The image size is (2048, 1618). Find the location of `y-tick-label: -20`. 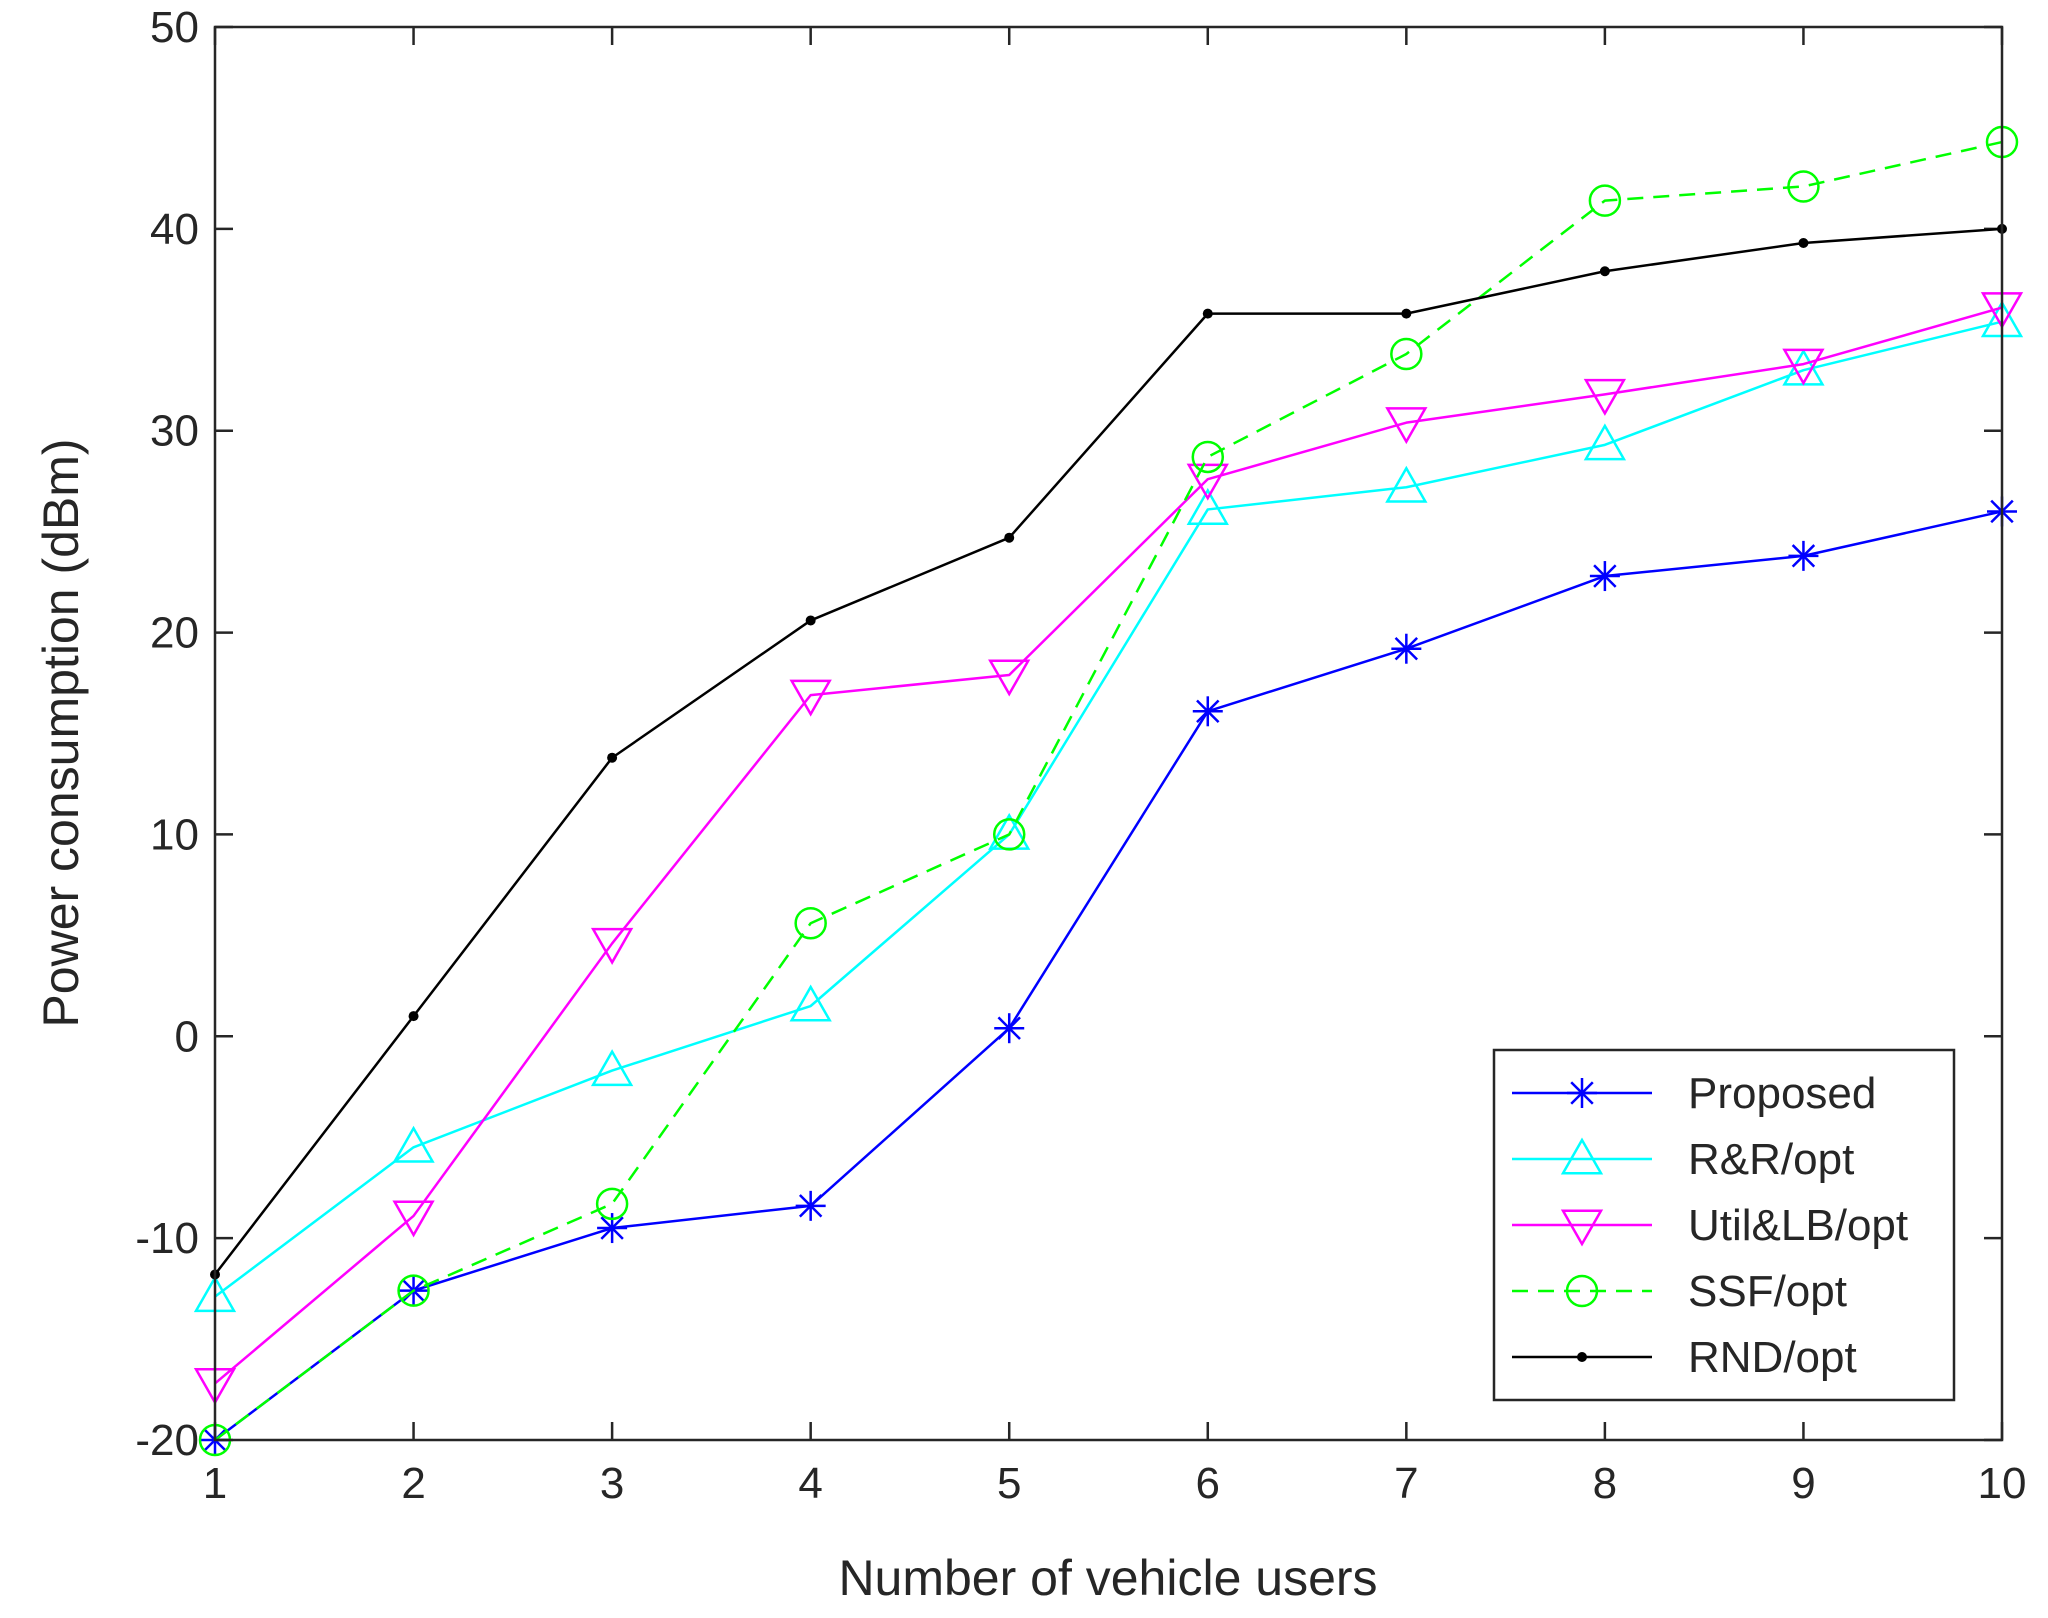

y-tick-label: -20 is located at coordinates (167, 1440).